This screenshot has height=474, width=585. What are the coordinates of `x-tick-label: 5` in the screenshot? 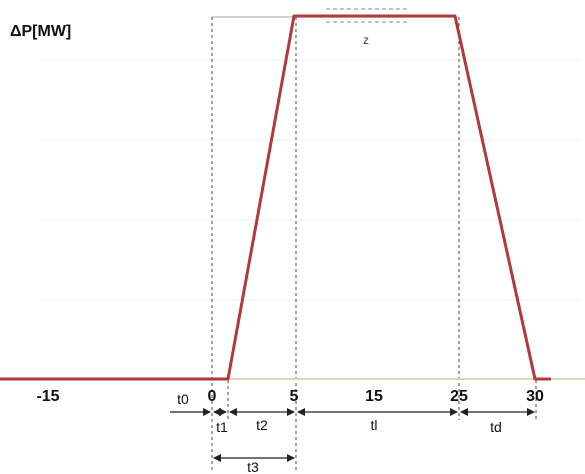 It's located at (294, 396).